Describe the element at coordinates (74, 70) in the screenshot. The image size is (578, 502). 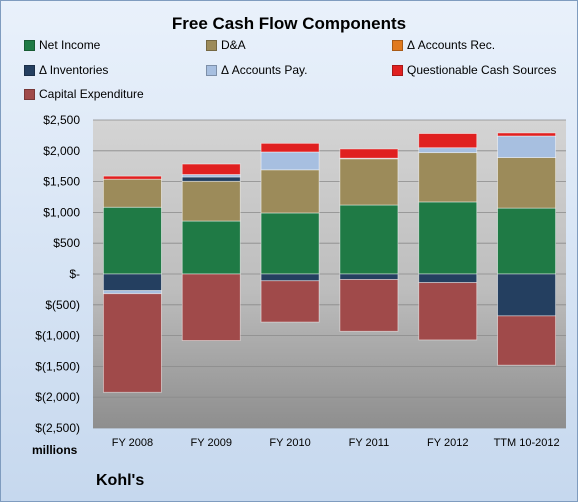
I see `legend-label: Δ Inventories` at that location.